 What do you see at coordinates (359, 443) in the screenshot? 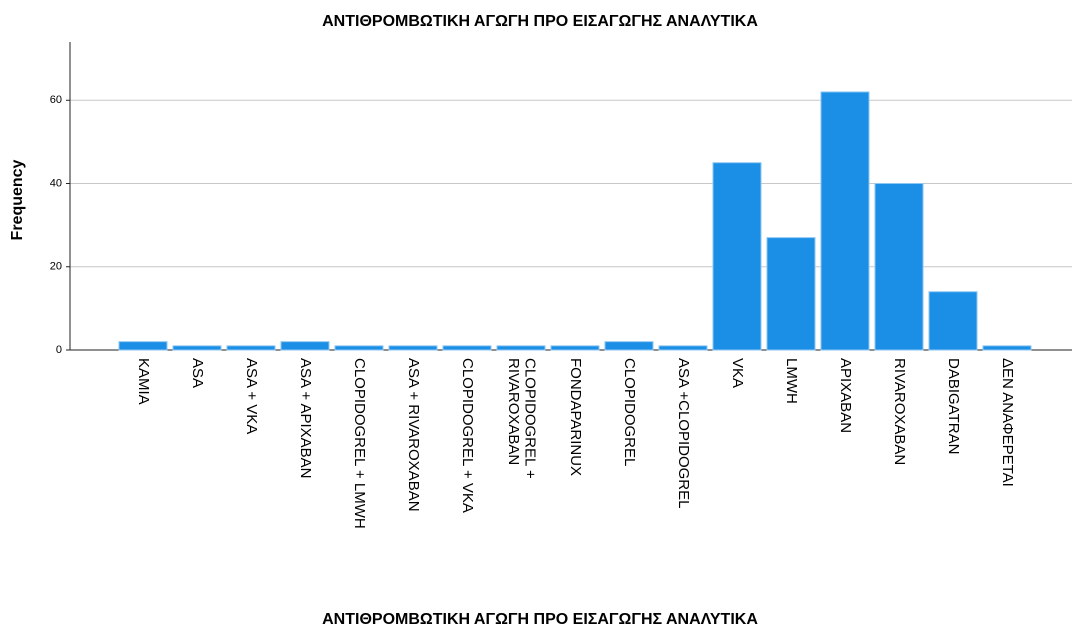
I see `x-tick-label: CLOPIDOGREL + LMWH` at bounding box center [359, 443].